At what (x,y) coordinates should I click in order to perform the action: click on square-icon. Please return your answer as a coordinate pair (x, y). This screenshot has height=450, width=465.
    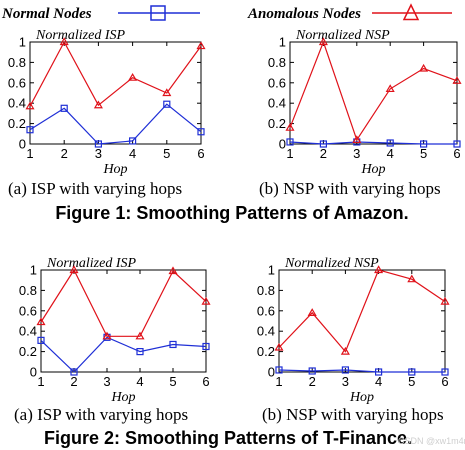
    Looking at the image, I should click on (158, 13).